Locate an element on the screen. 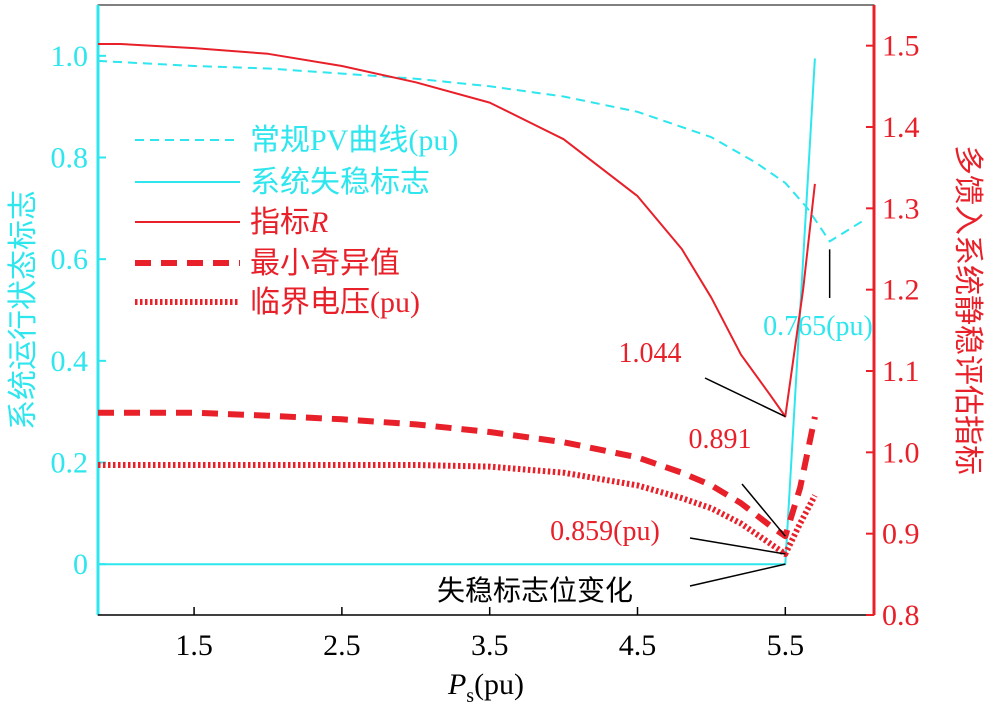  annotation-0859-leader is located at coordinates (737, 546).